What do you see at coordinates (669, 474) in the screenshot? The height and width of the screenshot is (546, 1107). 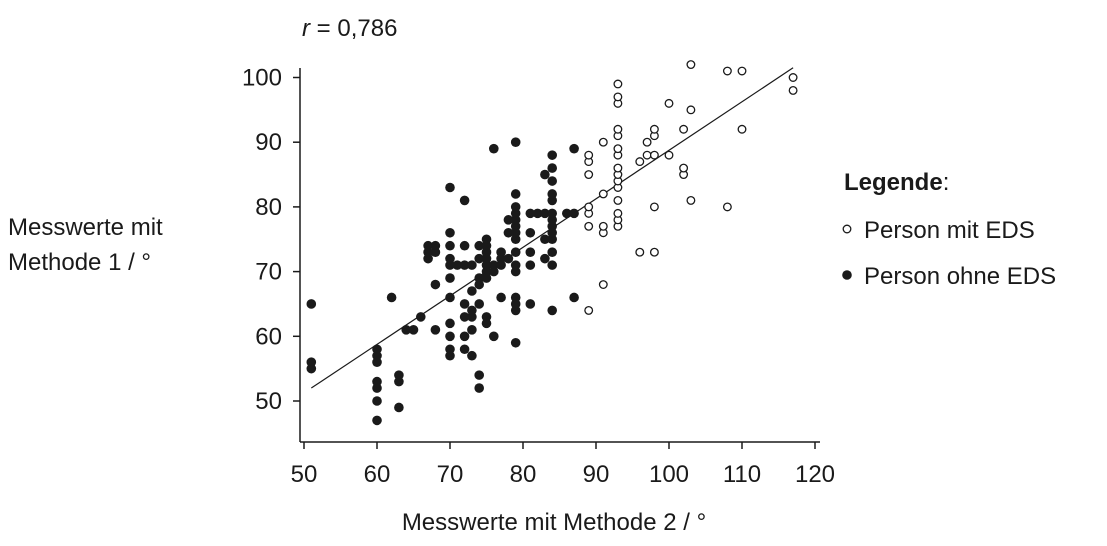 I see `x-tick-label: 100` at bounding box center [669, 474].